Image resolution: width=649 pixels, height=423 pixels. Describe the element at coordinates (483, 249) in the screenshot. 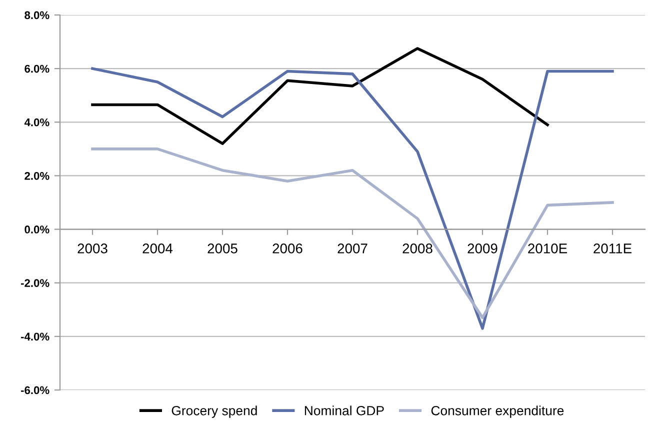

I see `x-tick-label: 2009` at that location.